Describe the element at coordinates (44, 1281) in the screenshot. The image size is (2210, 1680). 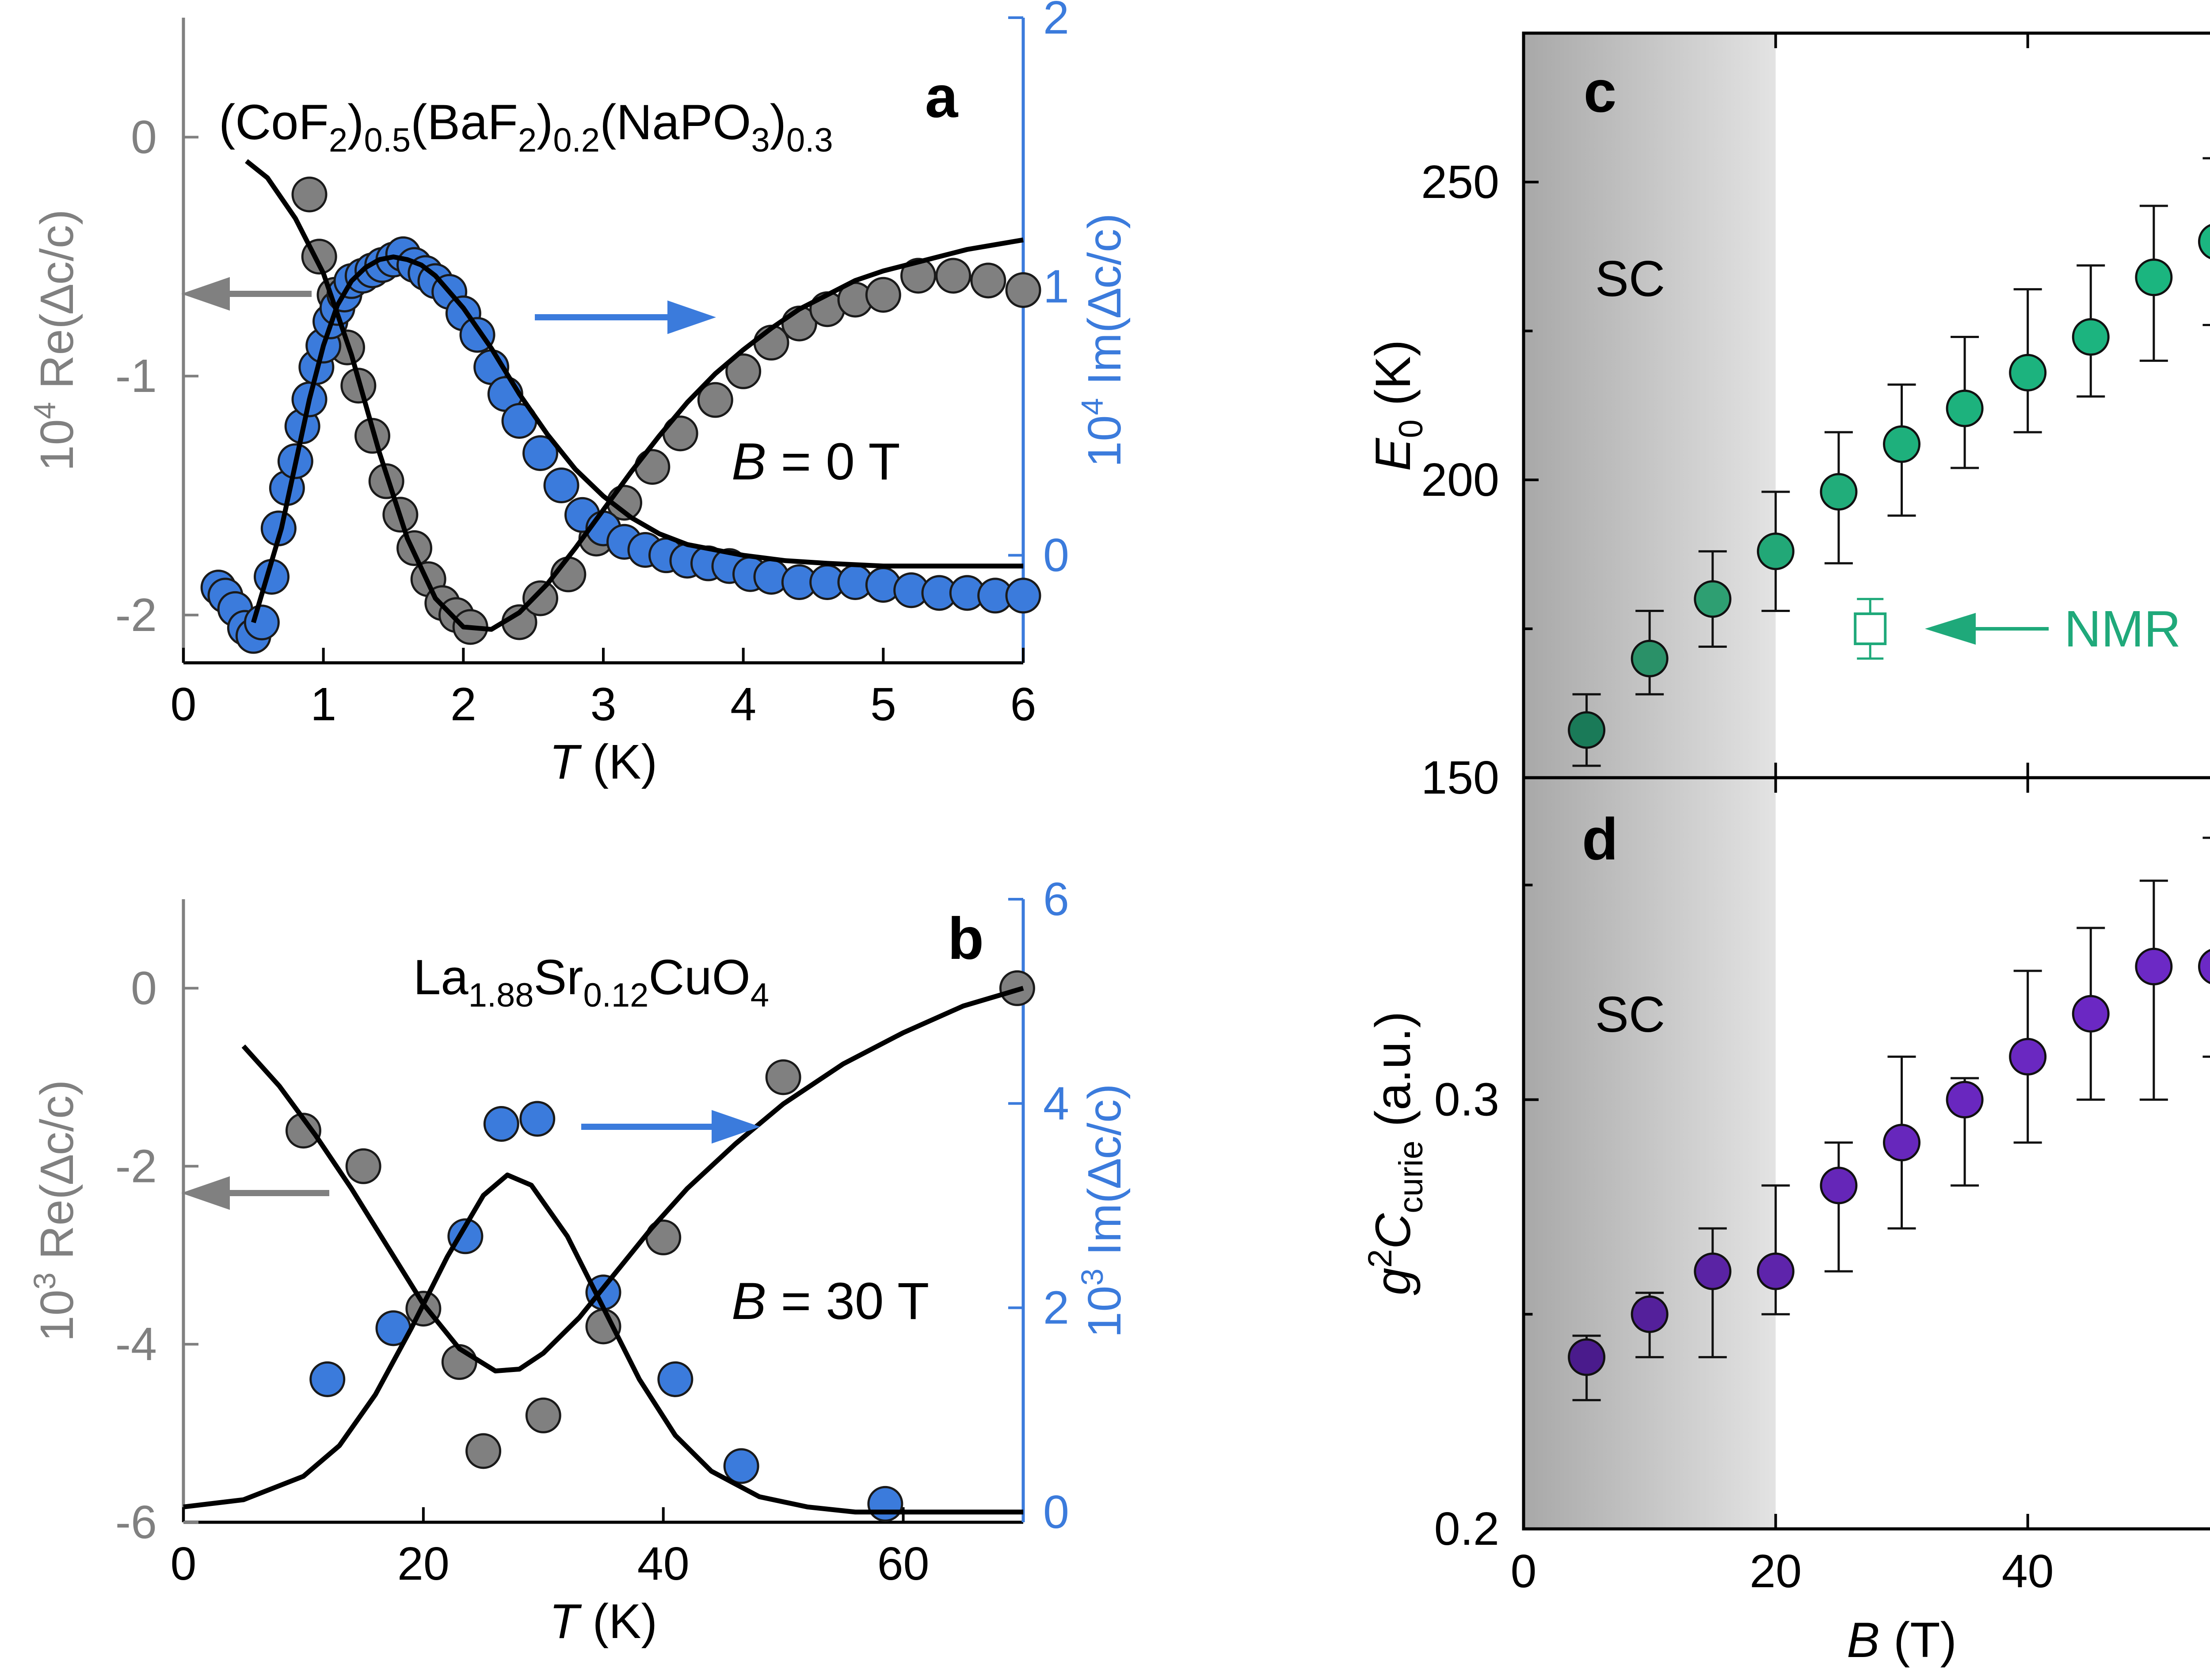
I see `y-left-label-exp: 3` at that location.